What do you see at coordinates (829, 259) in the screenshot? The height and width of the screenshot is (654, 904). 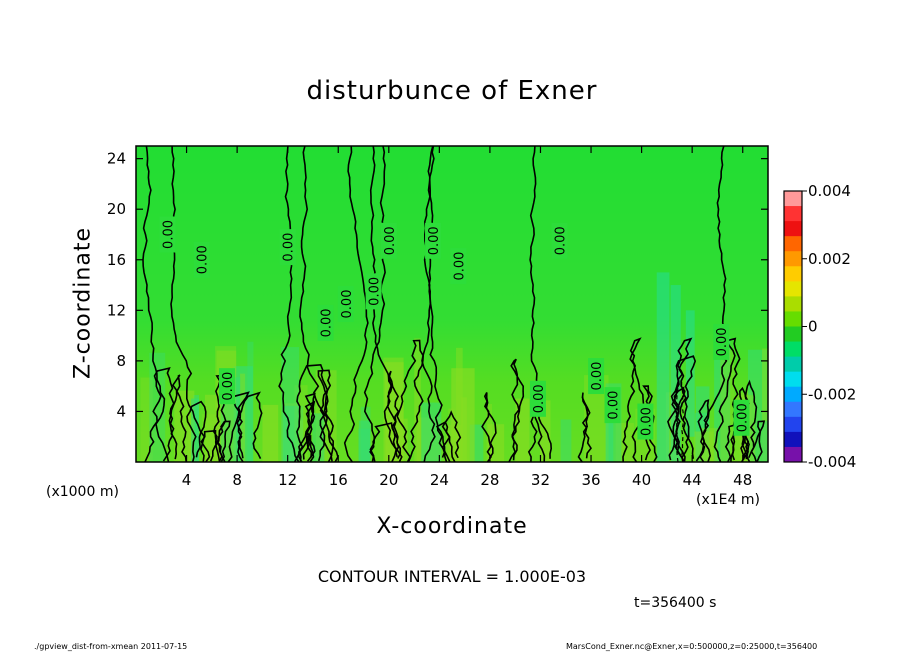 I see `colorbar-label: 0.002` at bounding box center [829, 259].